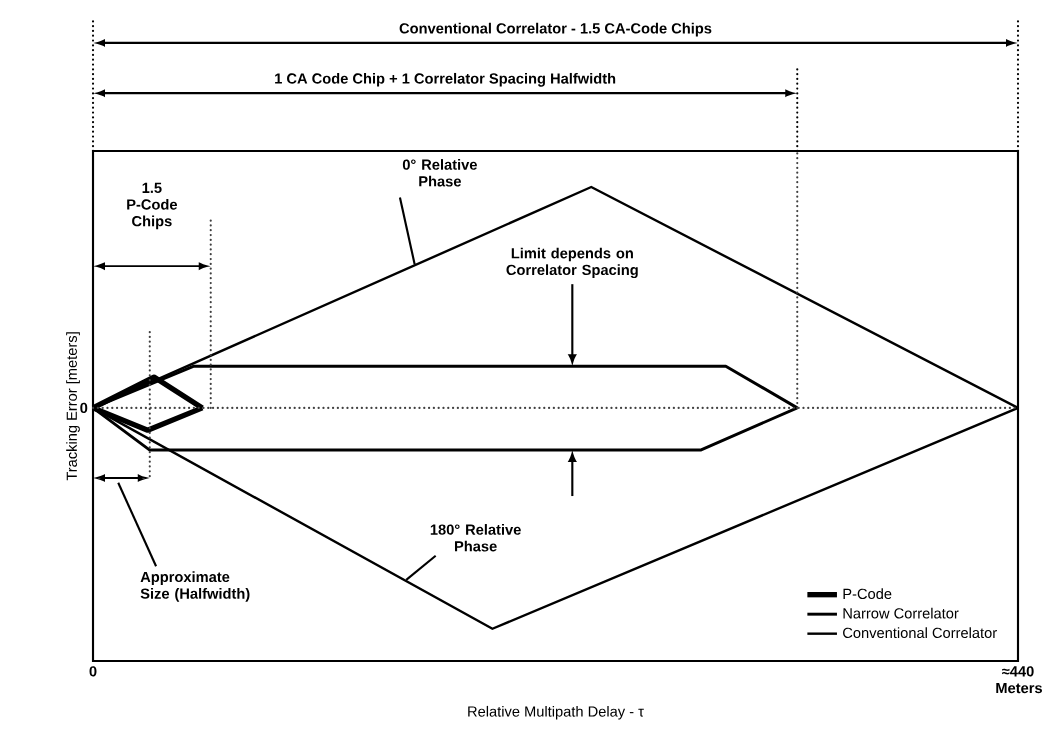 This screenshot has width=1052, height=731. I want to click on annotation: 180° Relative Phase, so click(475, 538).